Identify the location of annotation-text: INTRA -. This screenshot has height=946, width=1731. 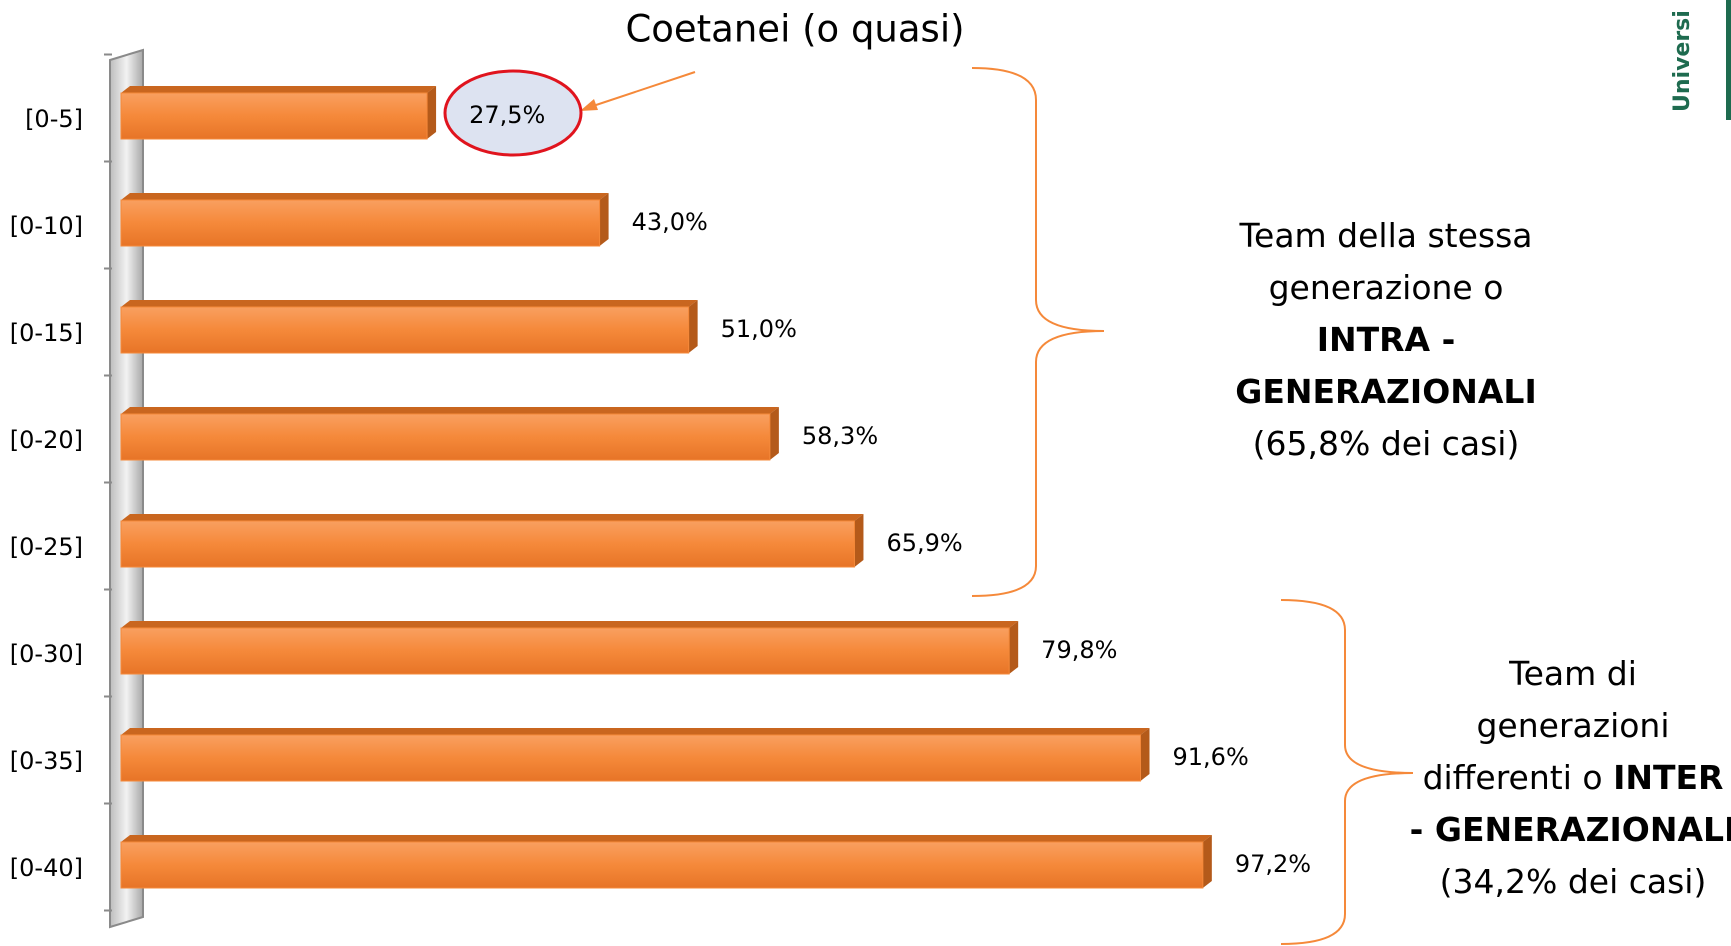
(1386, 339).